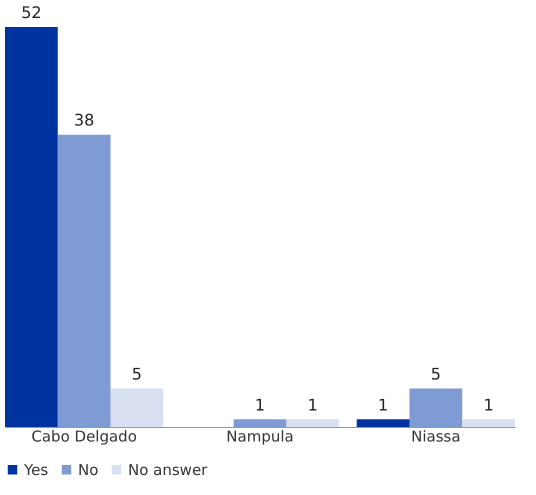 The height and width of the screenshot is (495, 536). What do you see at coordinates (260, 437) in the screenshot?
I see `x-tick-label: Nampula` at bounding box center [260, 437].